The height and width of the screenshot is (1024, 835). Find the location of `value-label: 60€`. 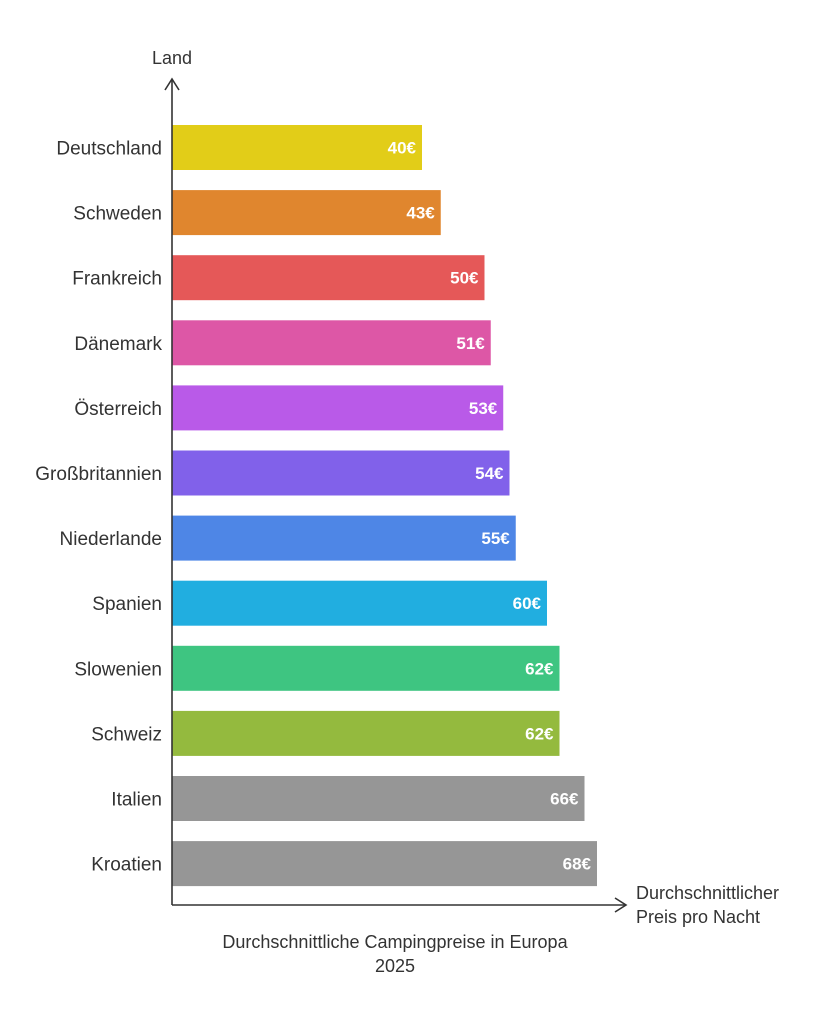

value-label: 60€ is located at coordinates (527, 603).